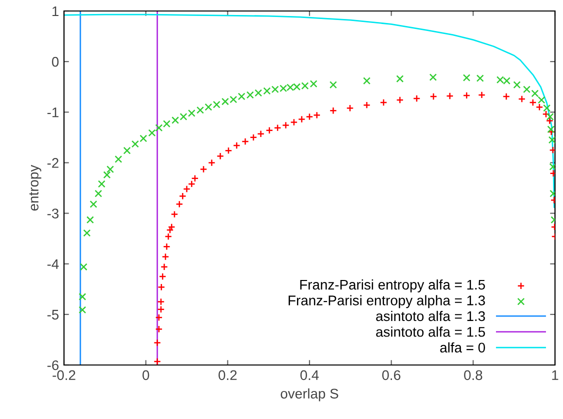 Image resolution: width=563 pixels, height=419 pixels. What do you see at coordinates (309, 395) in the screenshot?
I see `x-axis-title: overlap S` at bounding box center [309, 395].